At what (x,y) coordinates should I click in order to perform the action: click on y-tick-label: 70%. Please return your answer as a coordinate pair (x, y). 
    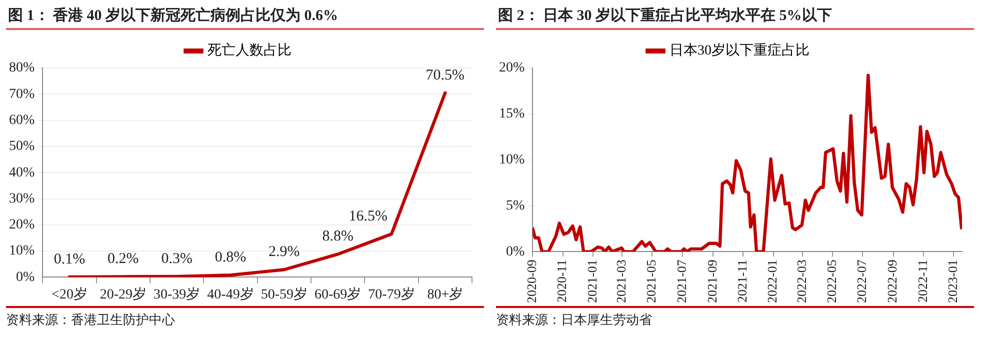
    Looking at the image, I should click on (21, 94).